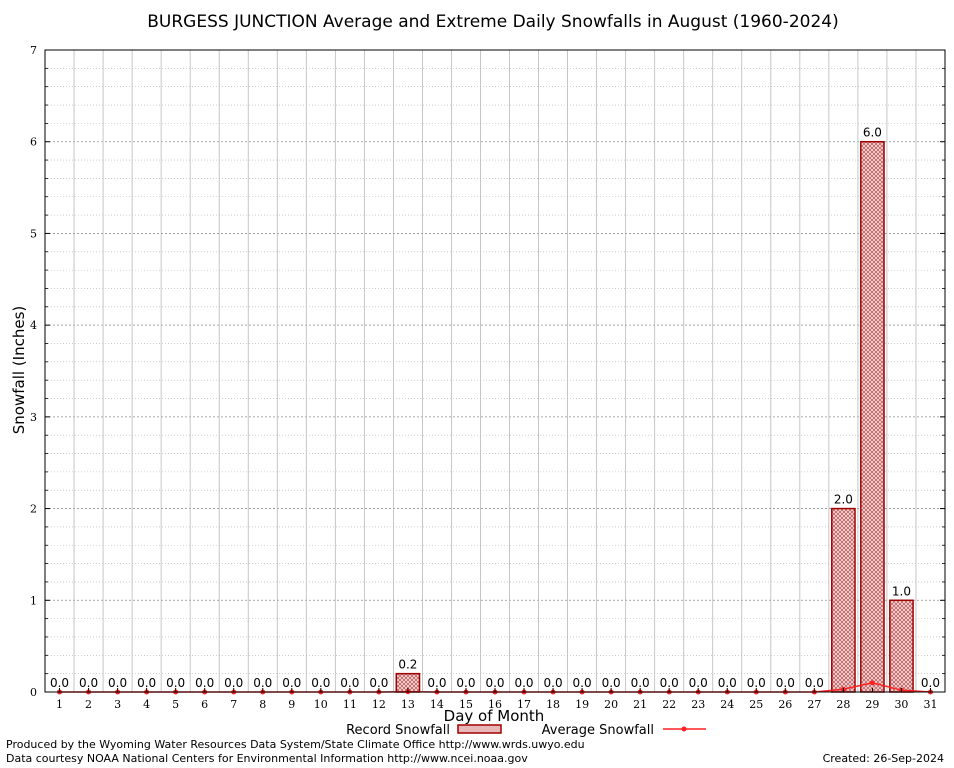 This screenshot has height=768, width=954. Describe the element at coordinates (930, 704) in the screenshot. I see `x-tick-label: 31` at that location.